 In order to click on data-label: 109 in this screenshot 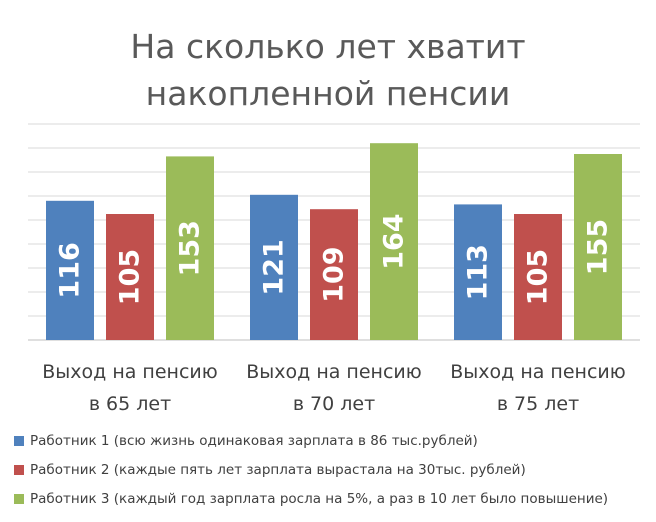, I will do `click(334, 274)`.